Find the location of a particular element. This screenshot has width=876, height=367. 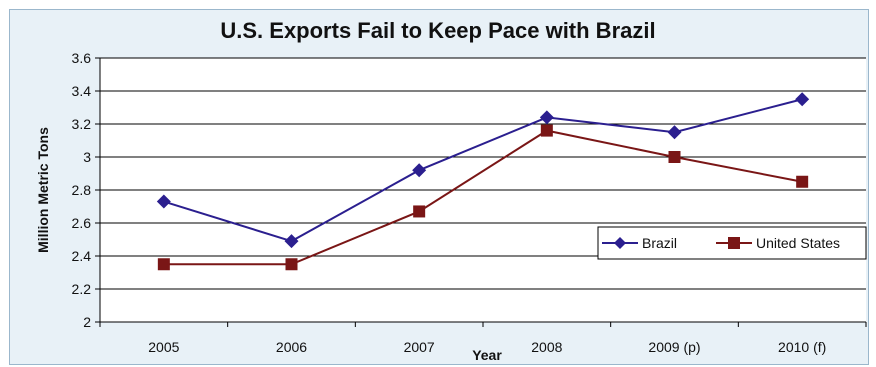

y-axis-label: Million Metric Tons is located at coordinates (43, 190).